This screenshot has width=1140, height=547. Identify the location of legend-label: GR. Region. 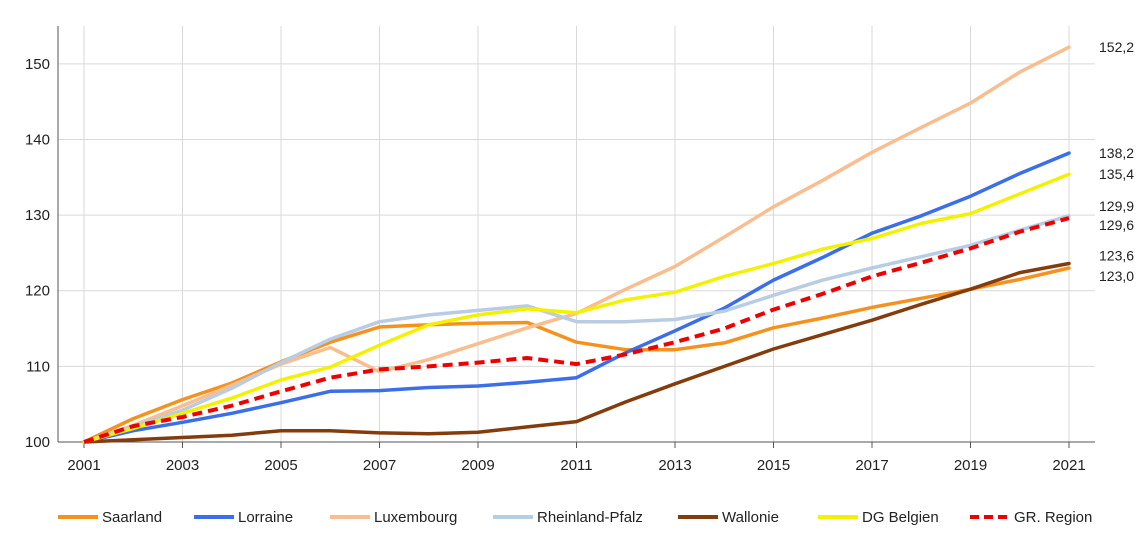
(1053, 517).